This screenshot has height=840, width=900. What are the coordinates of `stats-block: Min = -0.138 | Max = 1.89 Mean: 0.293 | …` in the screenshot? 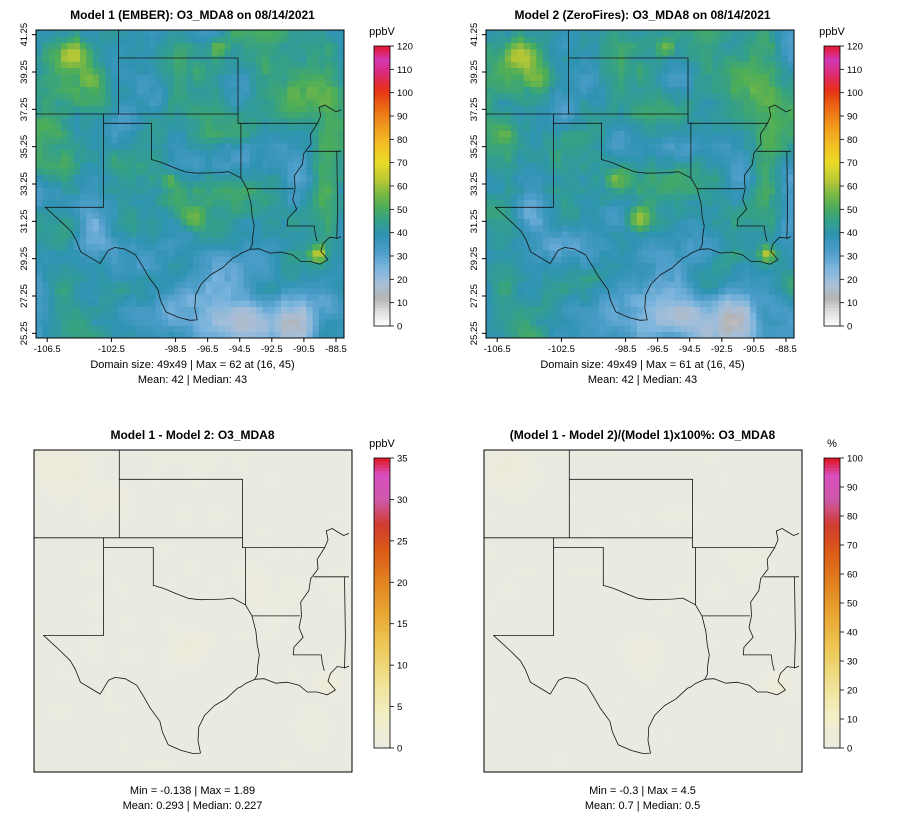 It's located at (192, 799).